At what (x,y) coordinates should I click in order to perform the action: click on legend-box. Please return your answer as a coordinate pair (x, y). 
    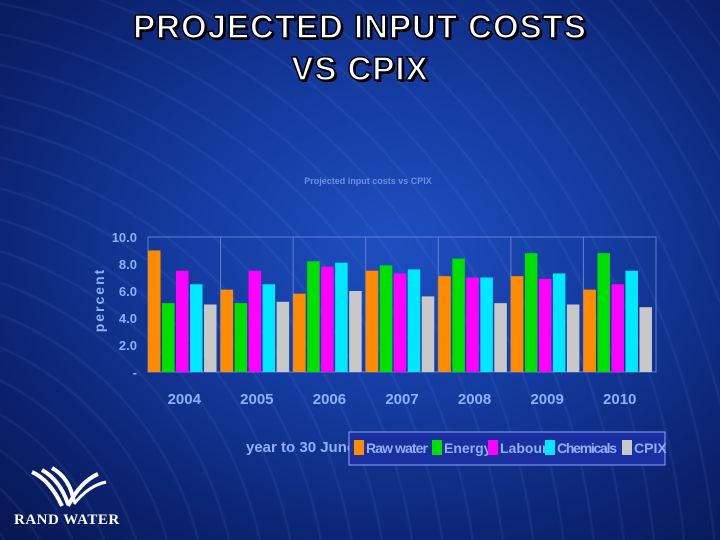
    Looking at the image, I should click on (507, 448).